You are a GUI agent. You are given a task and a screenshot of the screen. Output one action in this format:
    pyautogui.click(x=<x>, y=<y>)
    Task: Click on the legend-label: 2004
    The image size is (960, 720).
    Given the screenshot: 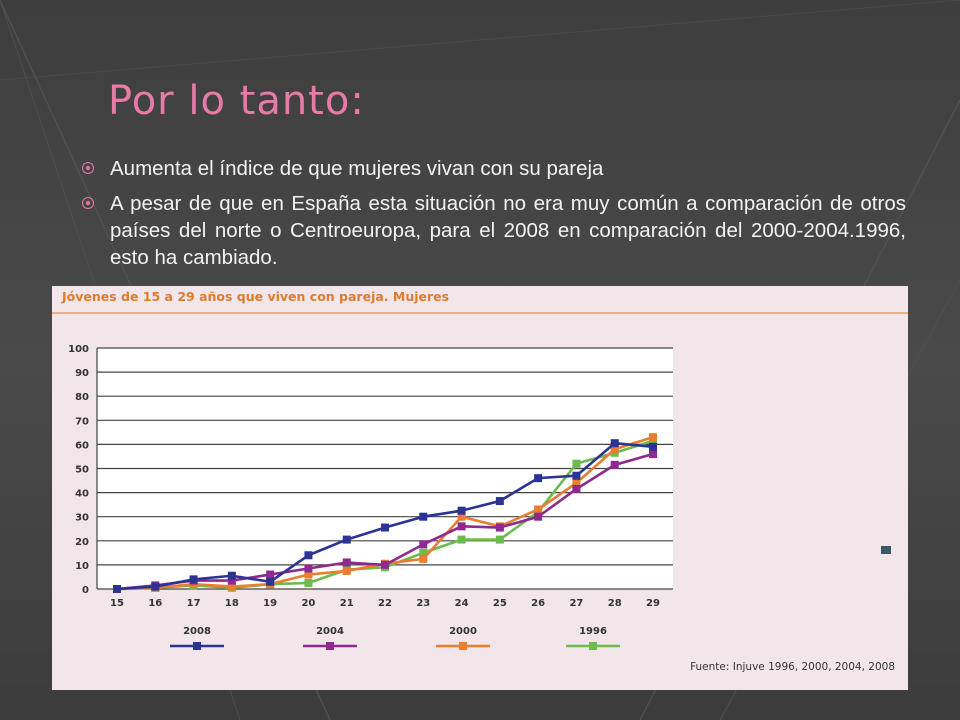 What is the action you would take?
    pyautogui.click(x=330, y=631)
    